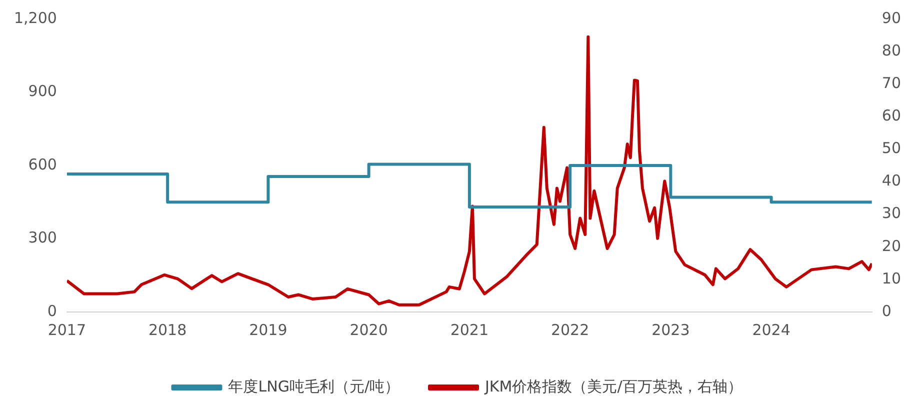 This screenshot has width=915, height=409. Describe the element at coordinates (671, 329) in the screenshot. I see `x-tick-label: 2023` at that location.